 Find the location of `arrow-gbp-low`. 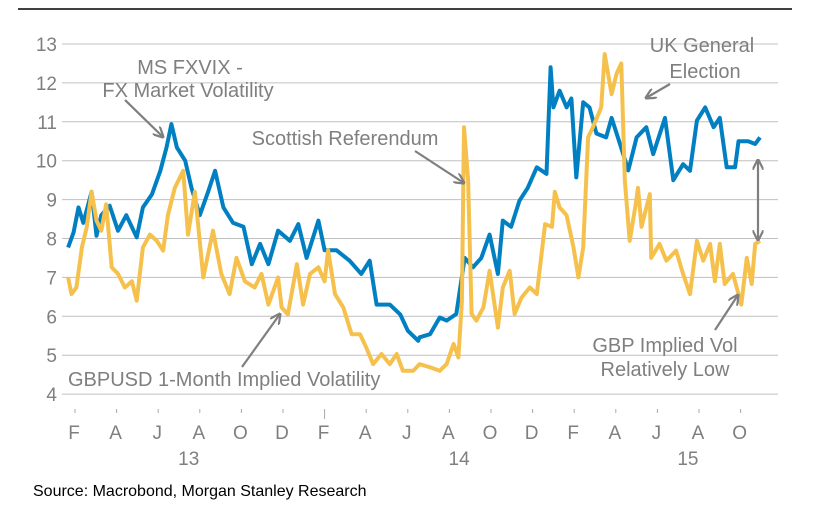

arrow-gbp-low is located at coordinates (726, 313).